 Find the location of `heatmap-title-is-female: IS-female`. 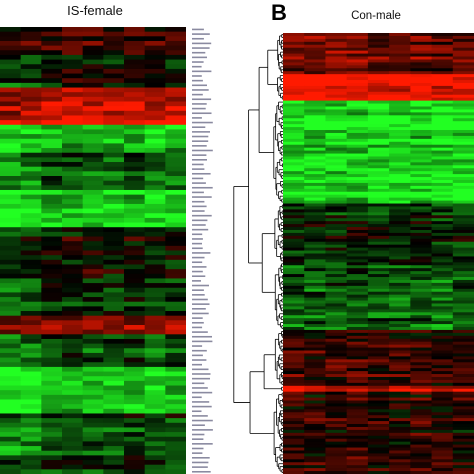

heatmap-title-is-female: IS-female is located at coordinates (95, 10).